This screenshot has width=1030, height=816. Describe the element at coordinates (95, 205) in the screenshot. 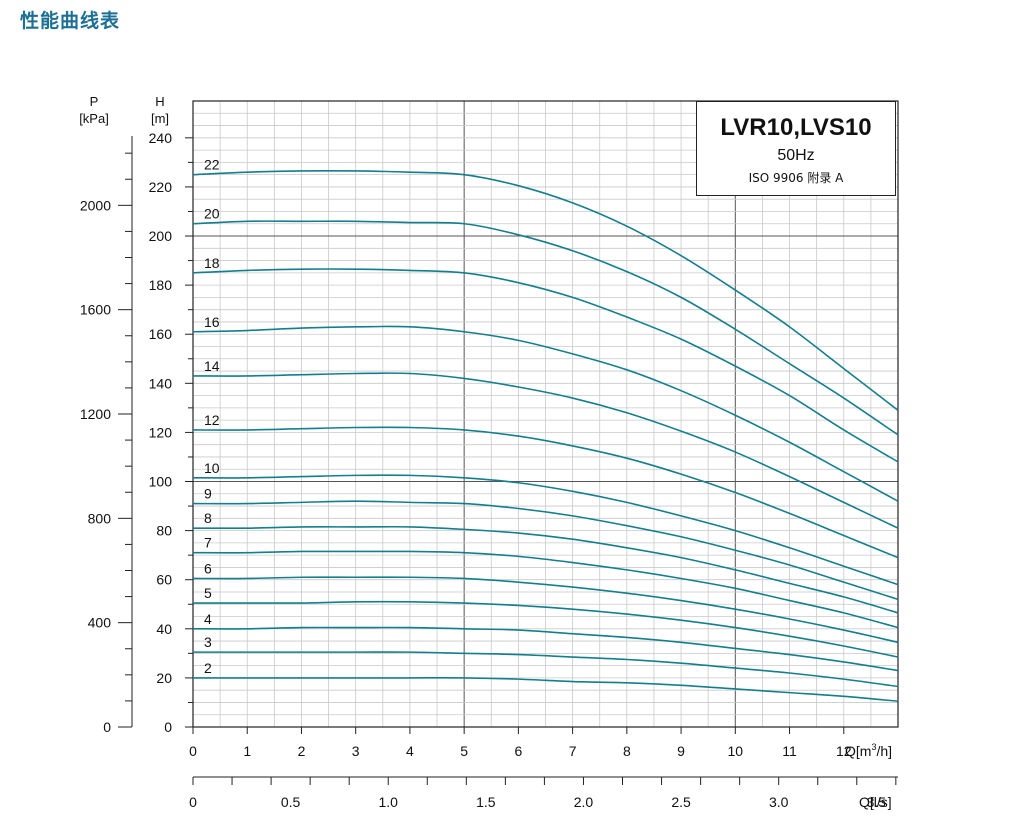

I see `p-axis-tick-label: 2000` at that location.